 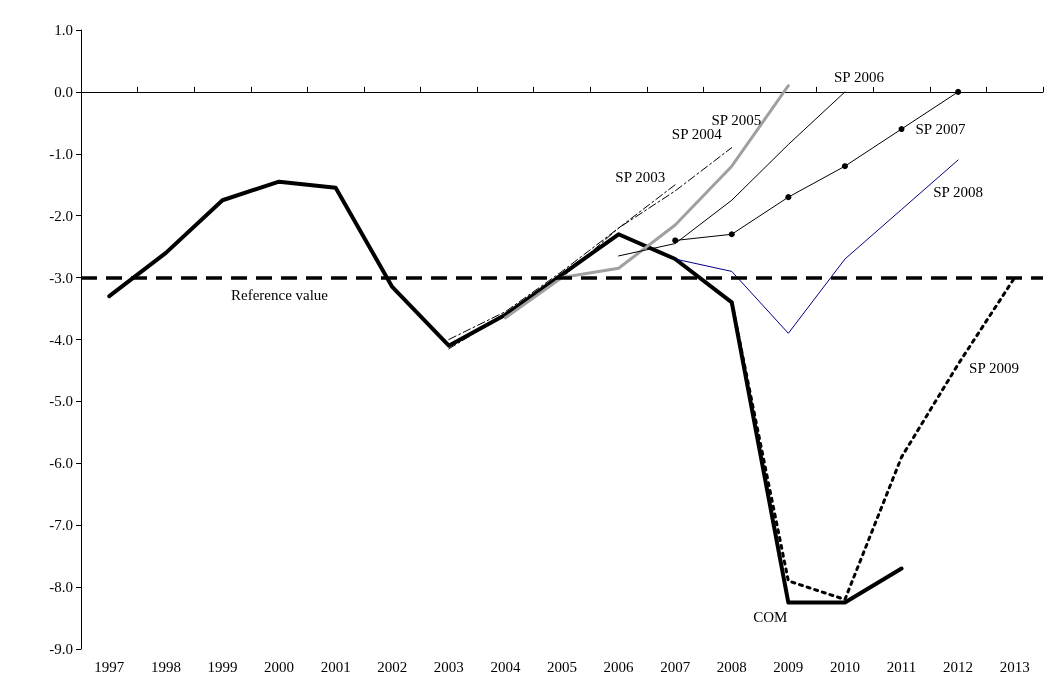 What do you see at coordinates (165, 666) in the screenshot?
I see `x-tick-label: 1998` at bounding box center [165, 666].